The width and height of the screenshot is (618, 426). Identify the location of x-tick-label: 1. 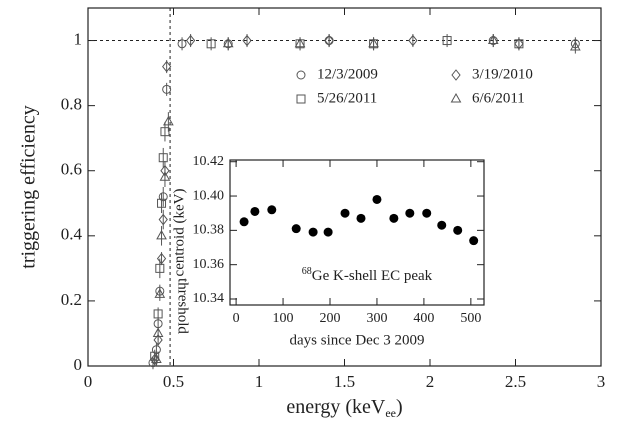
(259, 381).